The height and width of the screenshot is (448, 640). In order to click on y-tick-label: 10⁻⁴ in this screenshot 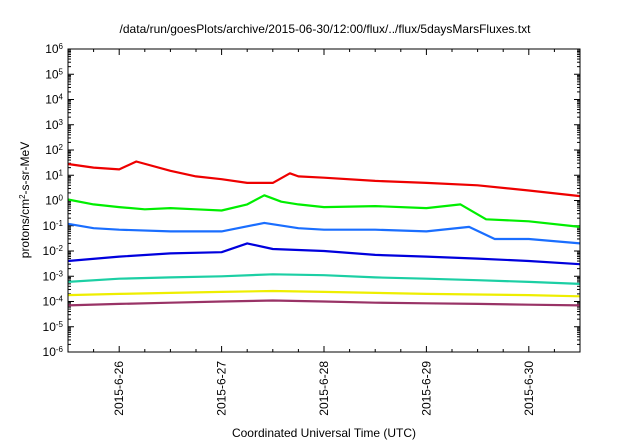, I will do `click(53, 301)`.